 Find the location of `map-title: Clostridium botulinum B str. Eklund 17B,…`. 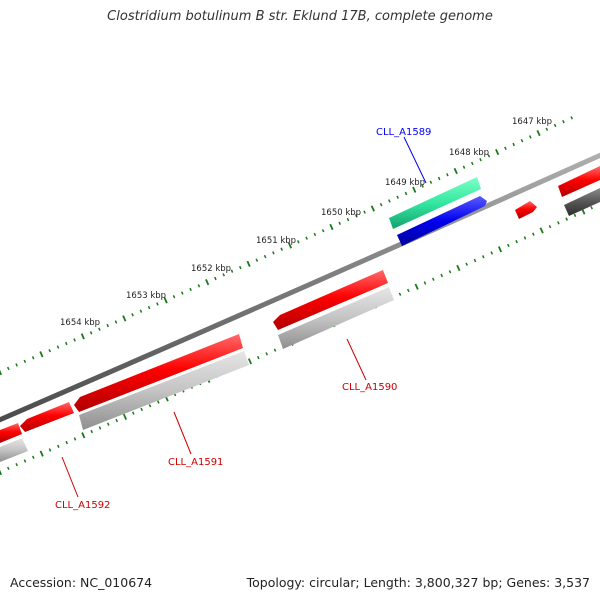

map-title: Clostridium botulinum B str. Eklund 17B,… is located at coordinates (300, 16).